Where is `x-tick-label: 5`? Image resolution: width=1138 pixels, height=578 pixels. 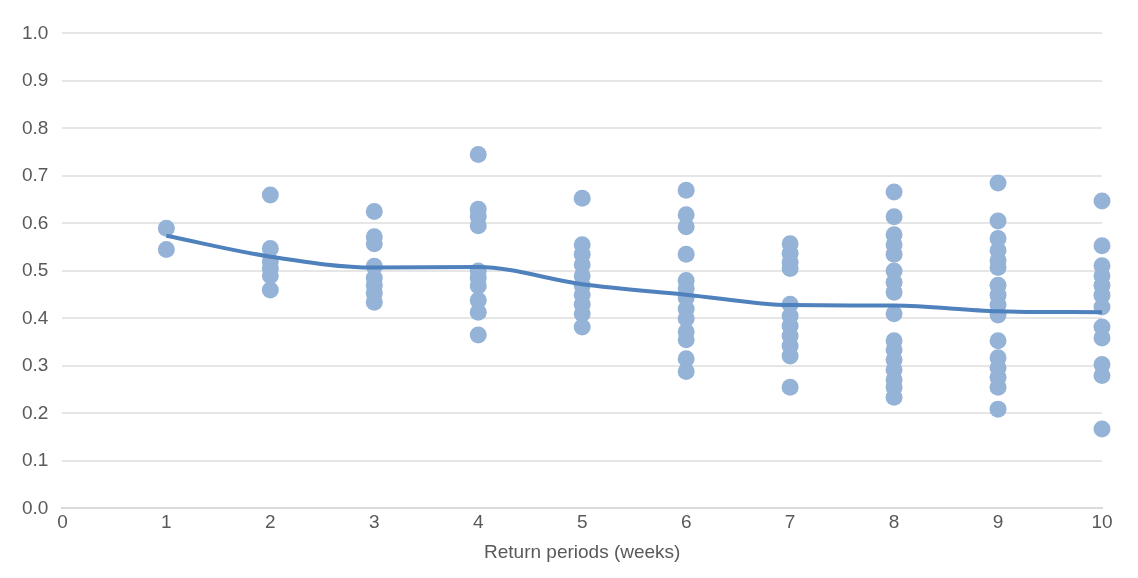
x-tick-label: 5 is located at coordinates (582, 522).